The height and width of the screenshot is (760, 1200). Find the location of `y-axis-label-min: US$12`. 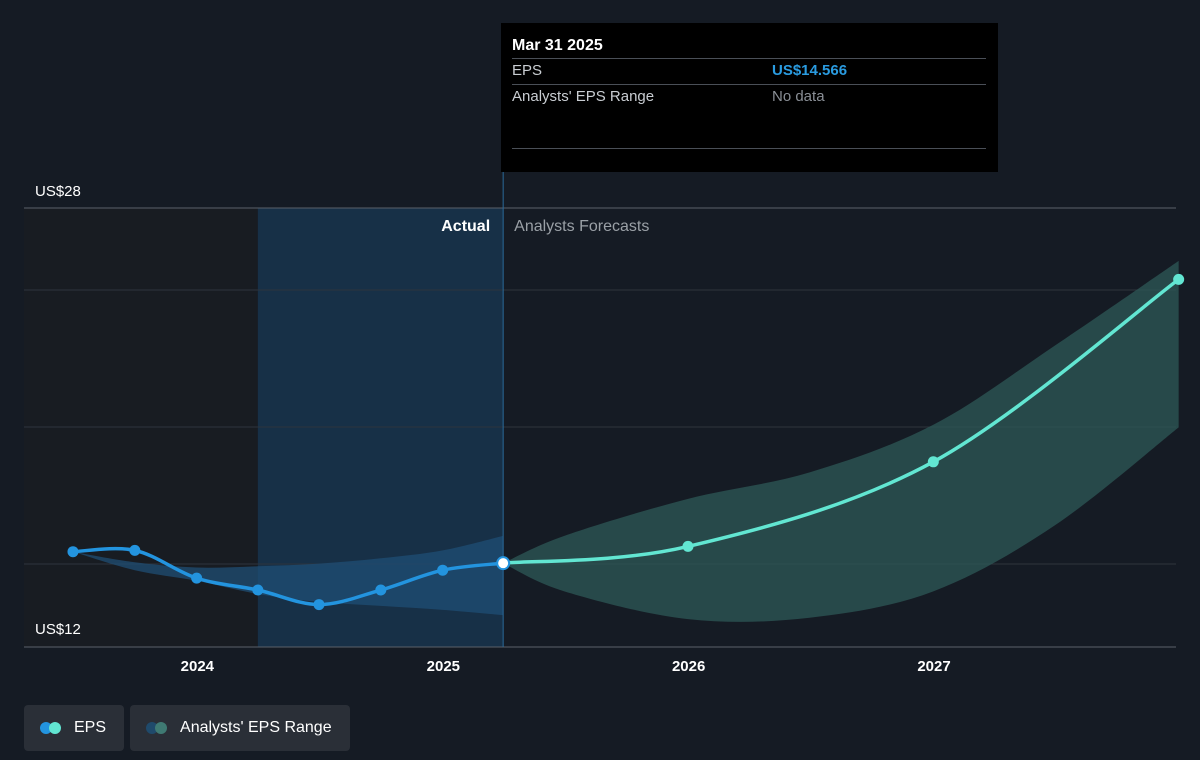

y-axis-label-min: US$12 is located at coordinates (58, 629).